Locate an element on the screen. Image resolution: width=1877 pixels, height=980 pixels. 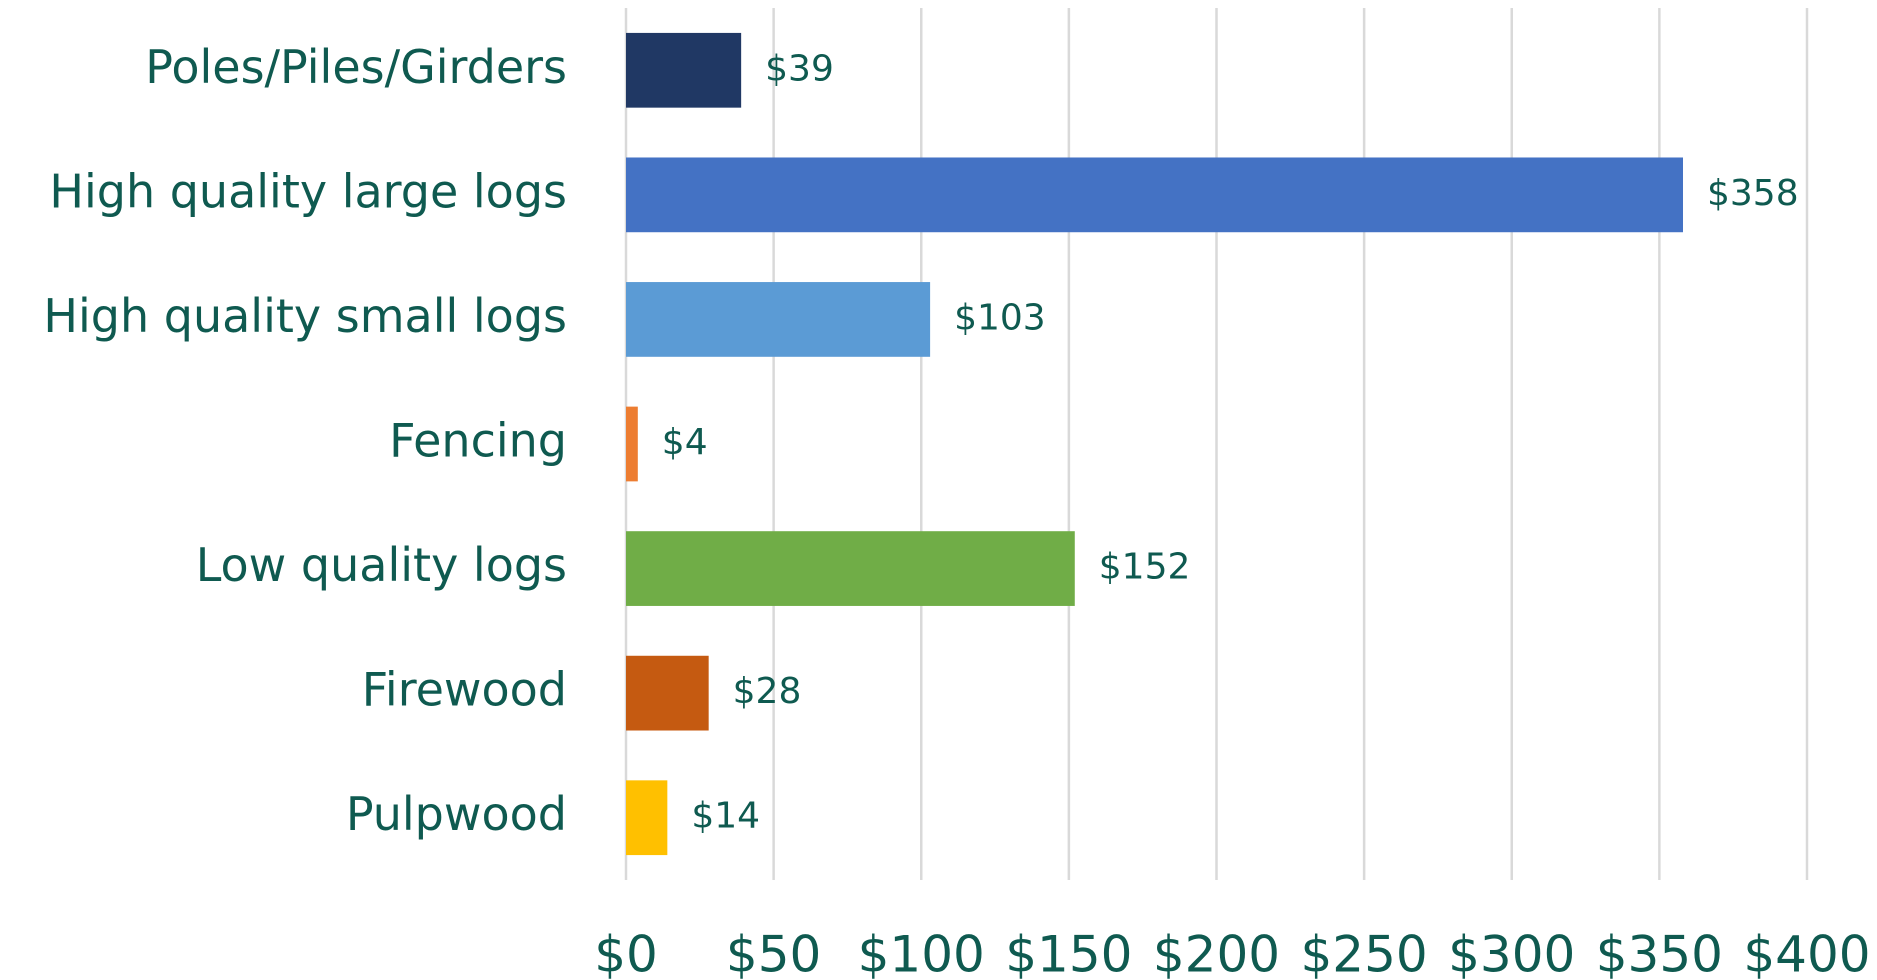
data-label: $358 is located at coordinates (1753, 193).